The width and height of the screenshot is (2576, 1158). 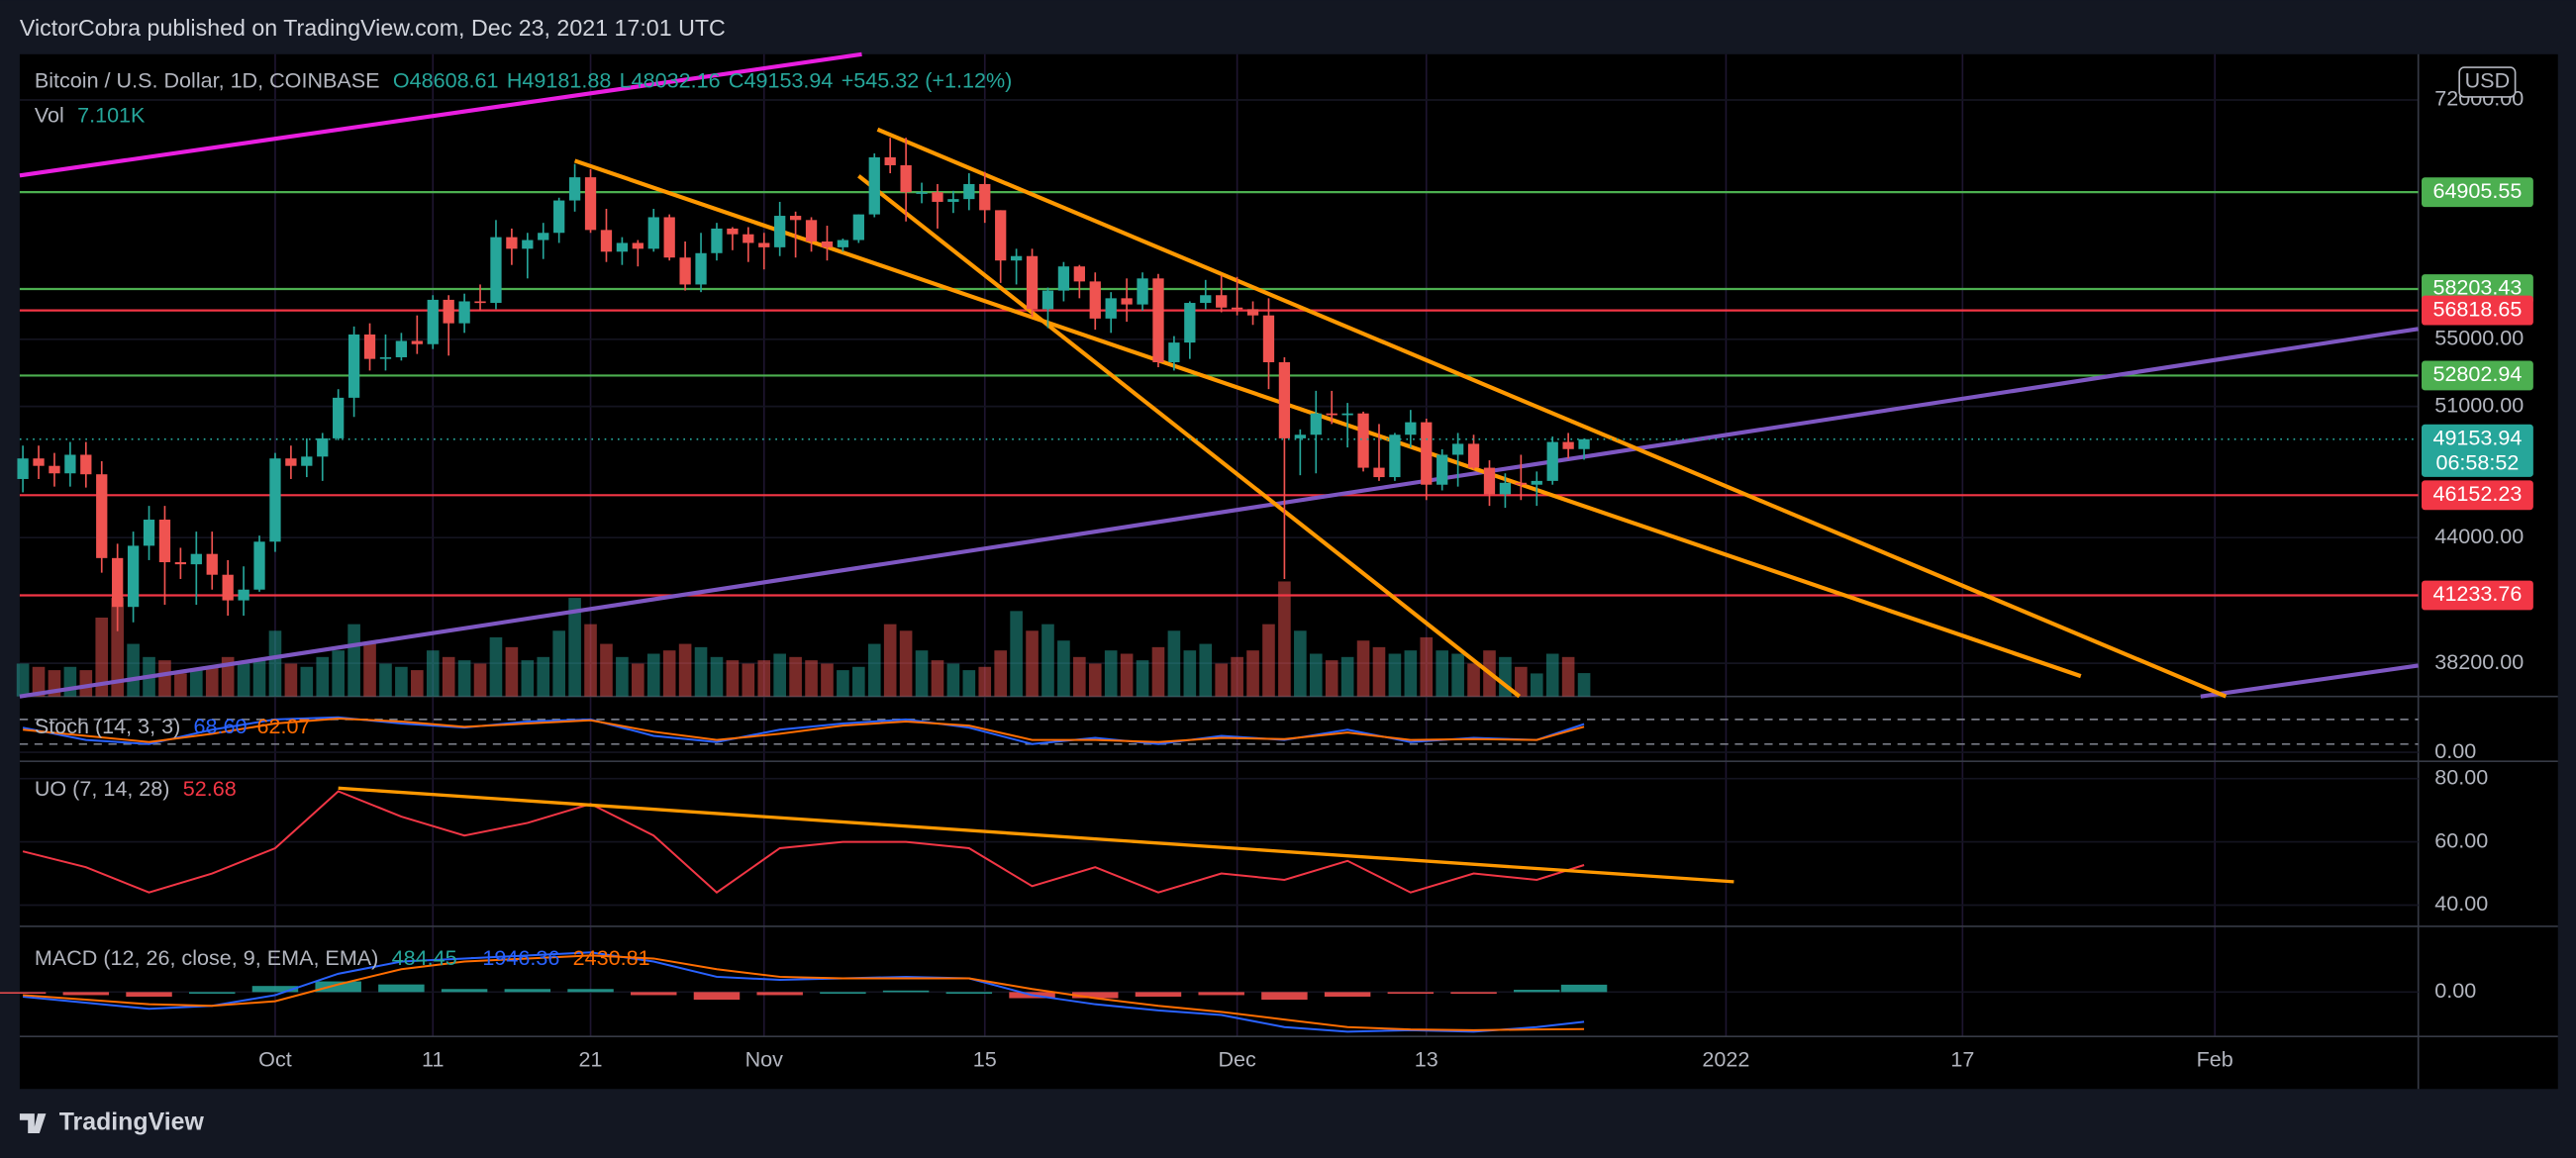 I want to click on price-level-label: 56818.65, so click(x=2477, y=309).